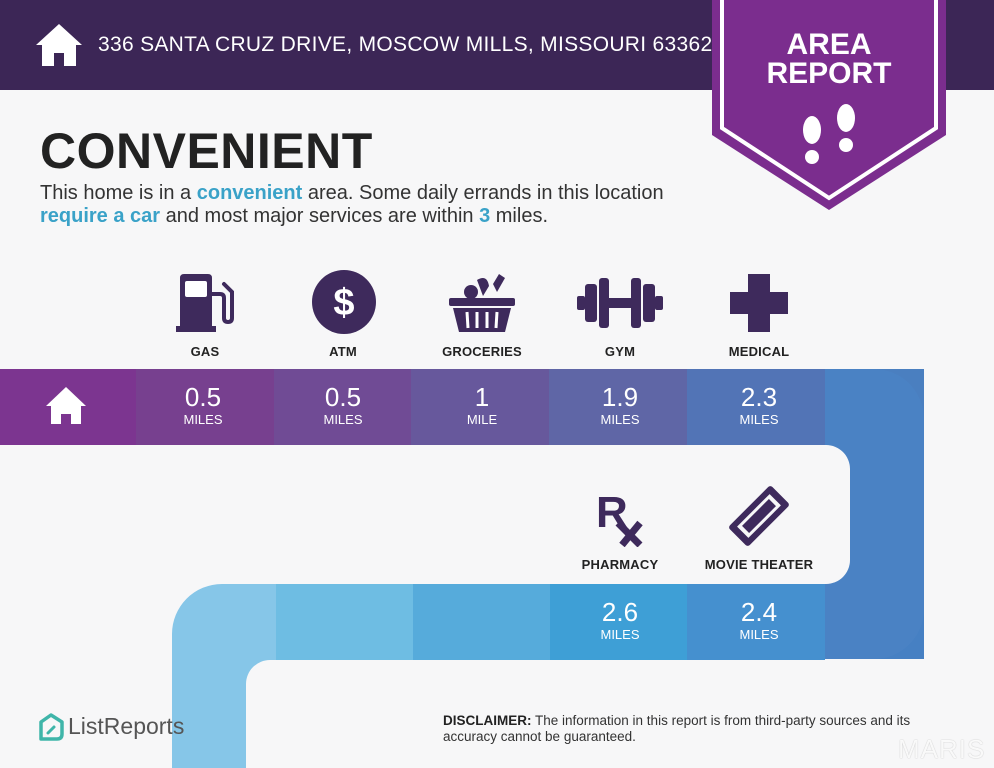  What do you see at coordinates (759, 612) in the screenshot?
I see `distance-value: 2.4` at bounding box center [759, 612].